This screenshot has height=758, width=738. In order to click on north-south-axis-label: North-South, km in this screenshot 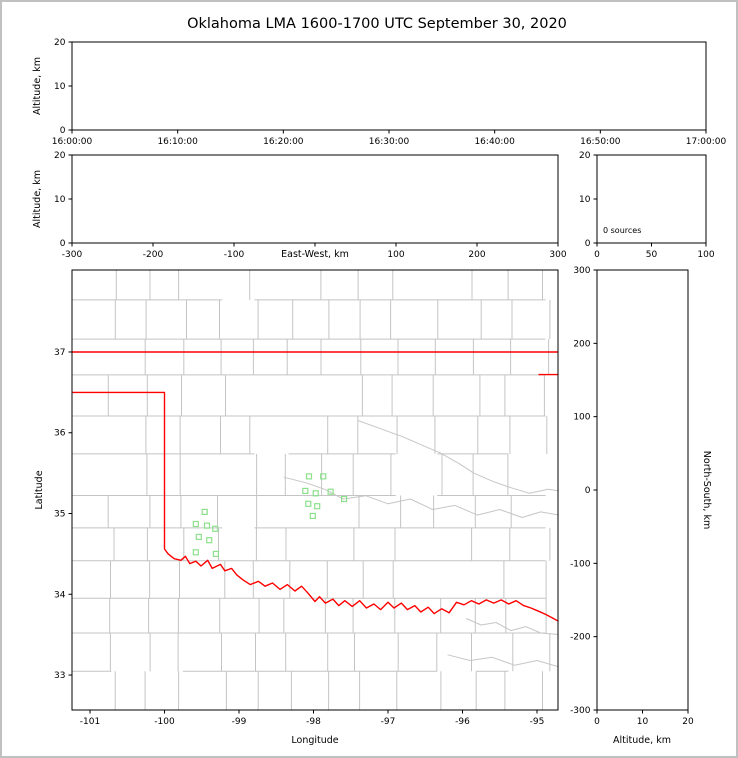, I will do `click(706, 490)`.